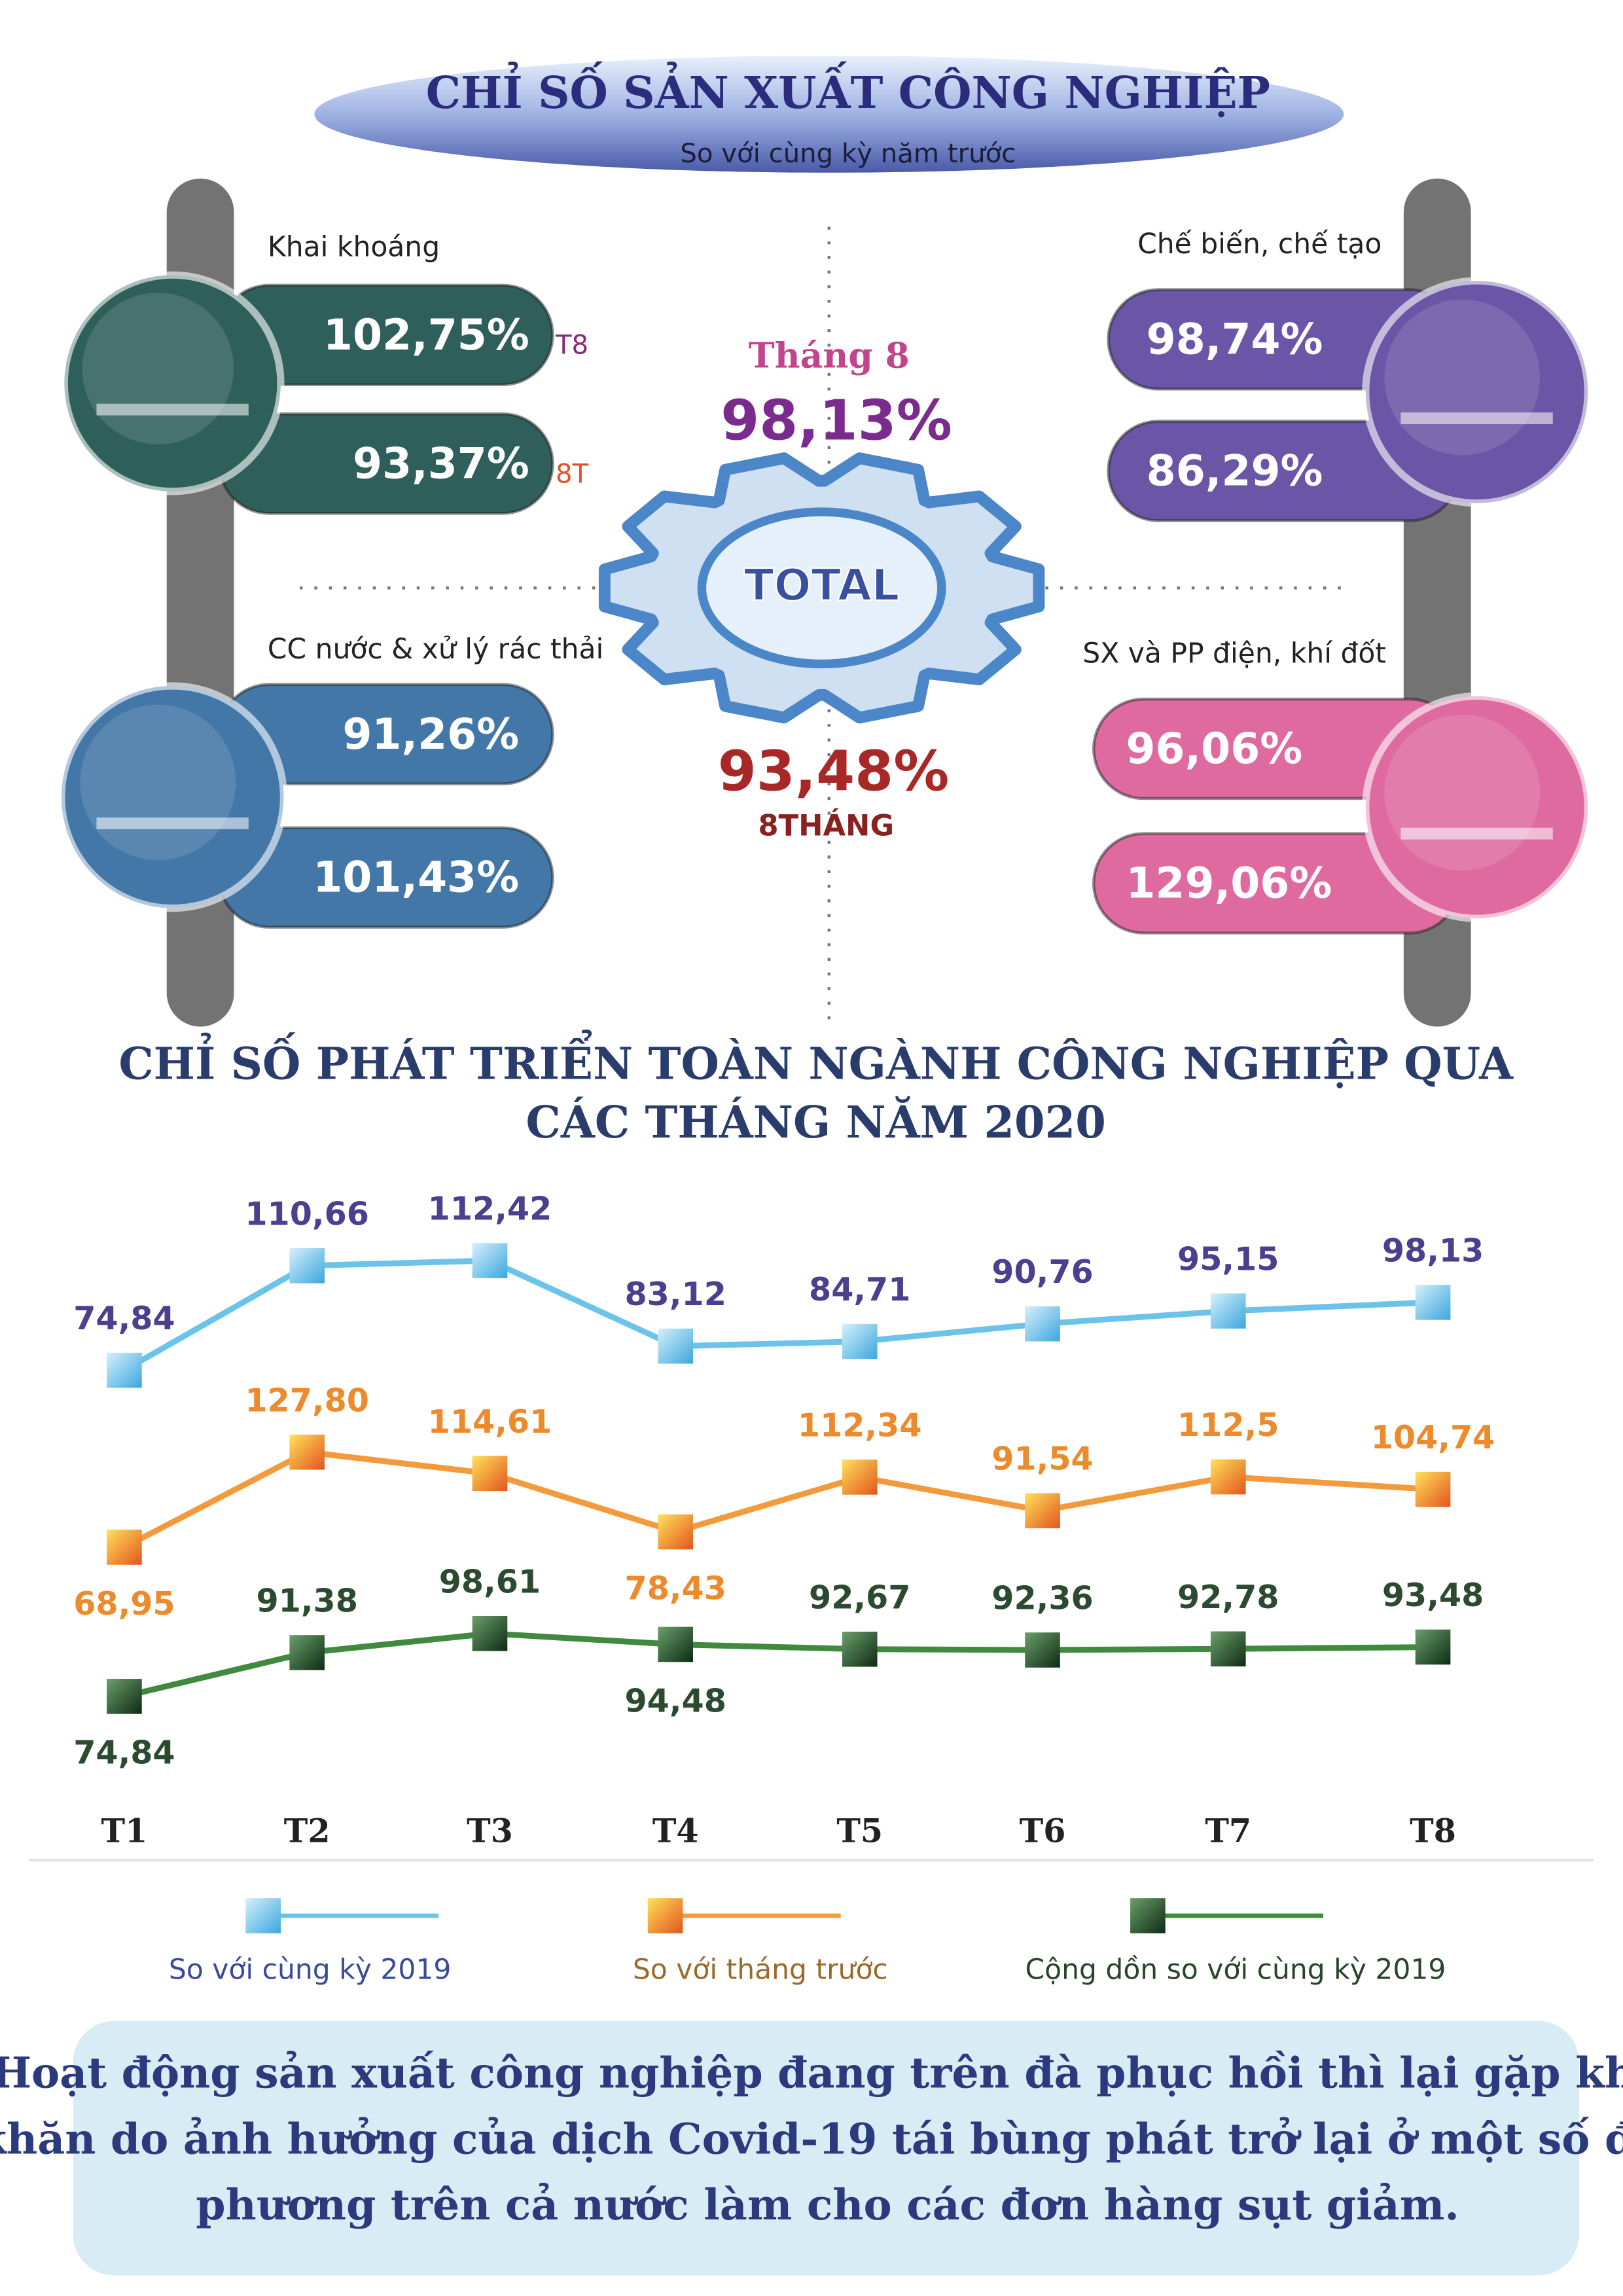 The height and width of the screenshot is (2296, 1623). Describe the element at coordinates (1229, 883) in the screenshot. I see `sector-value: 129,06%` at that location.